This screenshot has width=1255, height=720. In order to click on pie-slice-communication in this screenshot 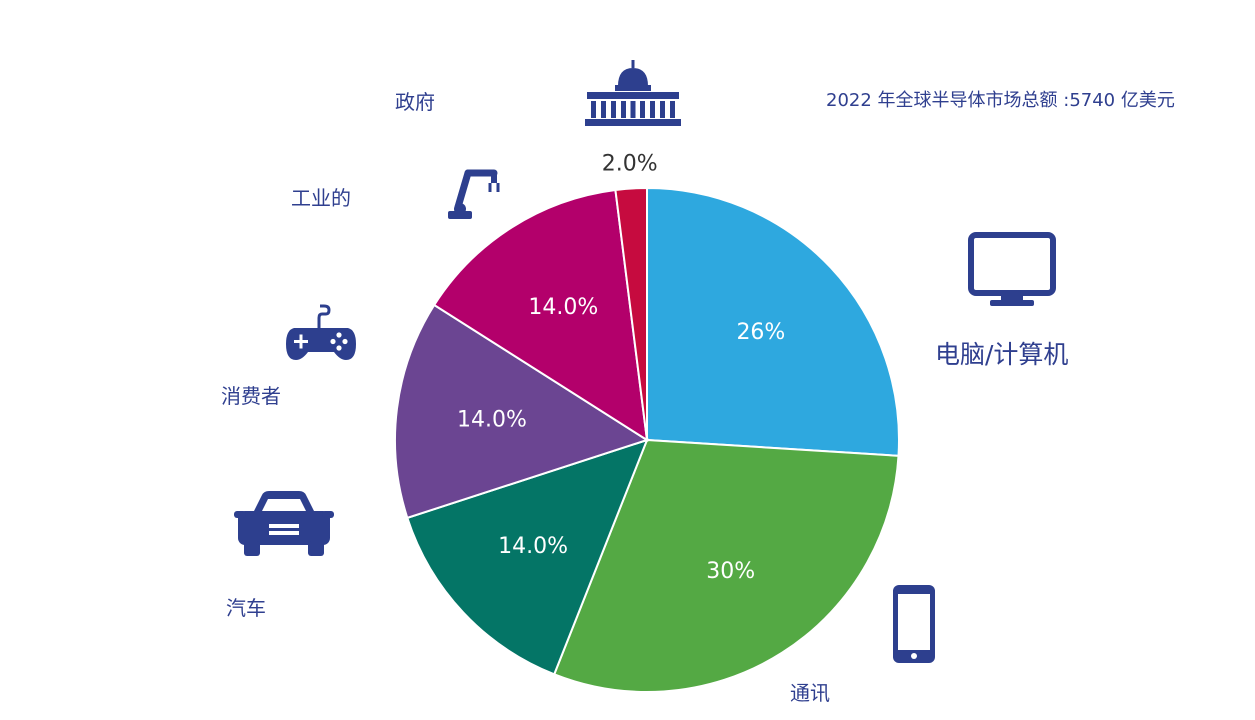, I will do `click(726, 565)`.